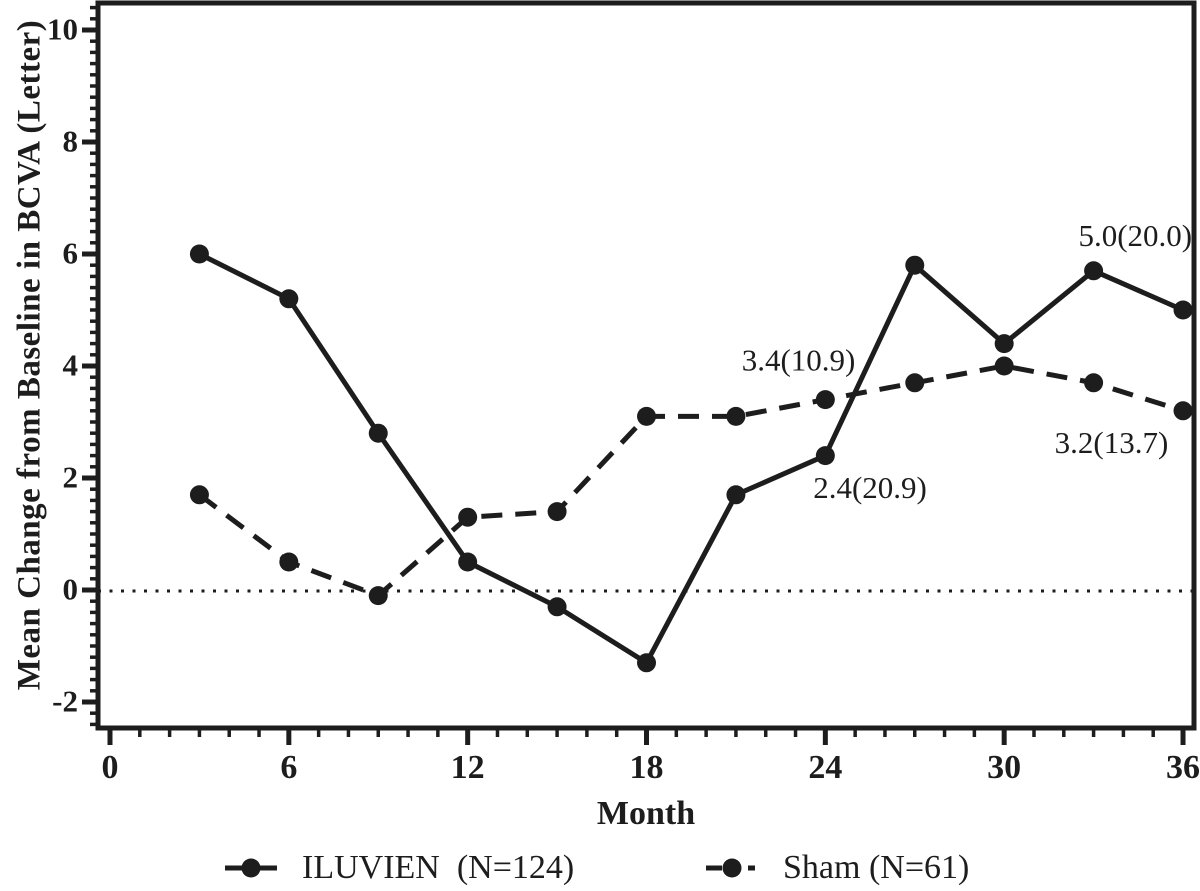 This screenshot has height=891, width=1200. What do you see at coordinates (251, 868) in the screenshot?
I see `iluvien-solid-line-marker-icon` at bounding box center [251, 868].